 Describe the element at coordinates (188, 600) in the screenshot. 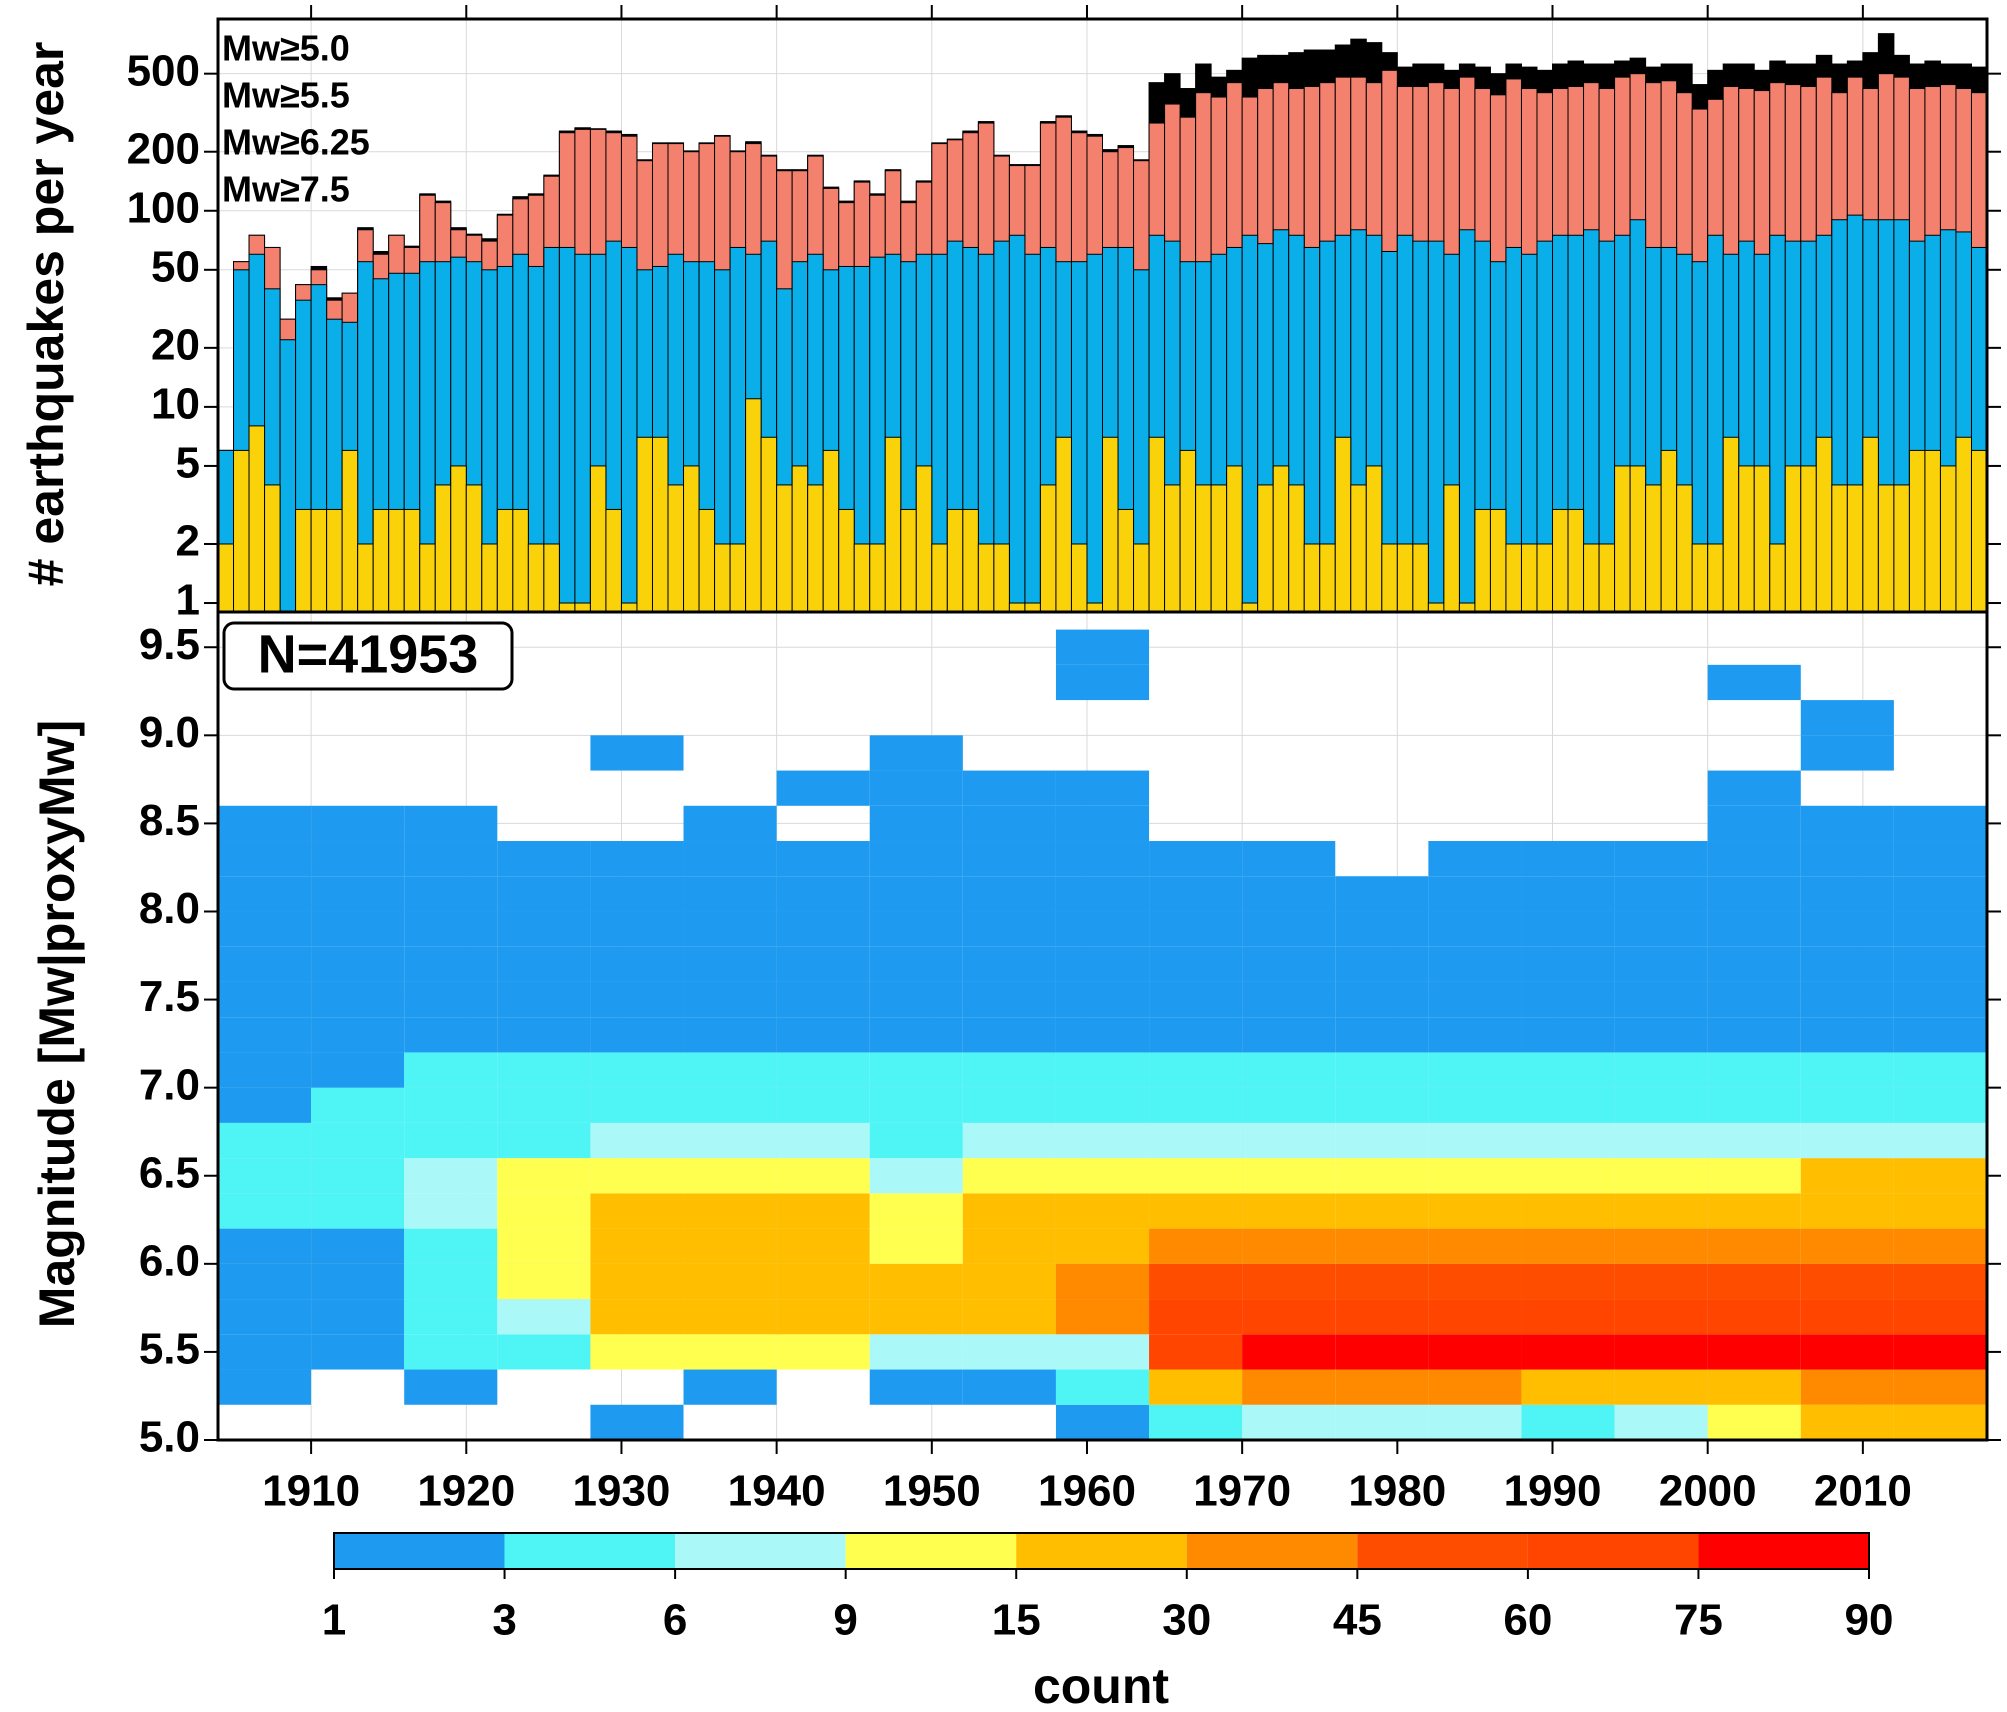

I see `y-tick-label: 1` at that location.